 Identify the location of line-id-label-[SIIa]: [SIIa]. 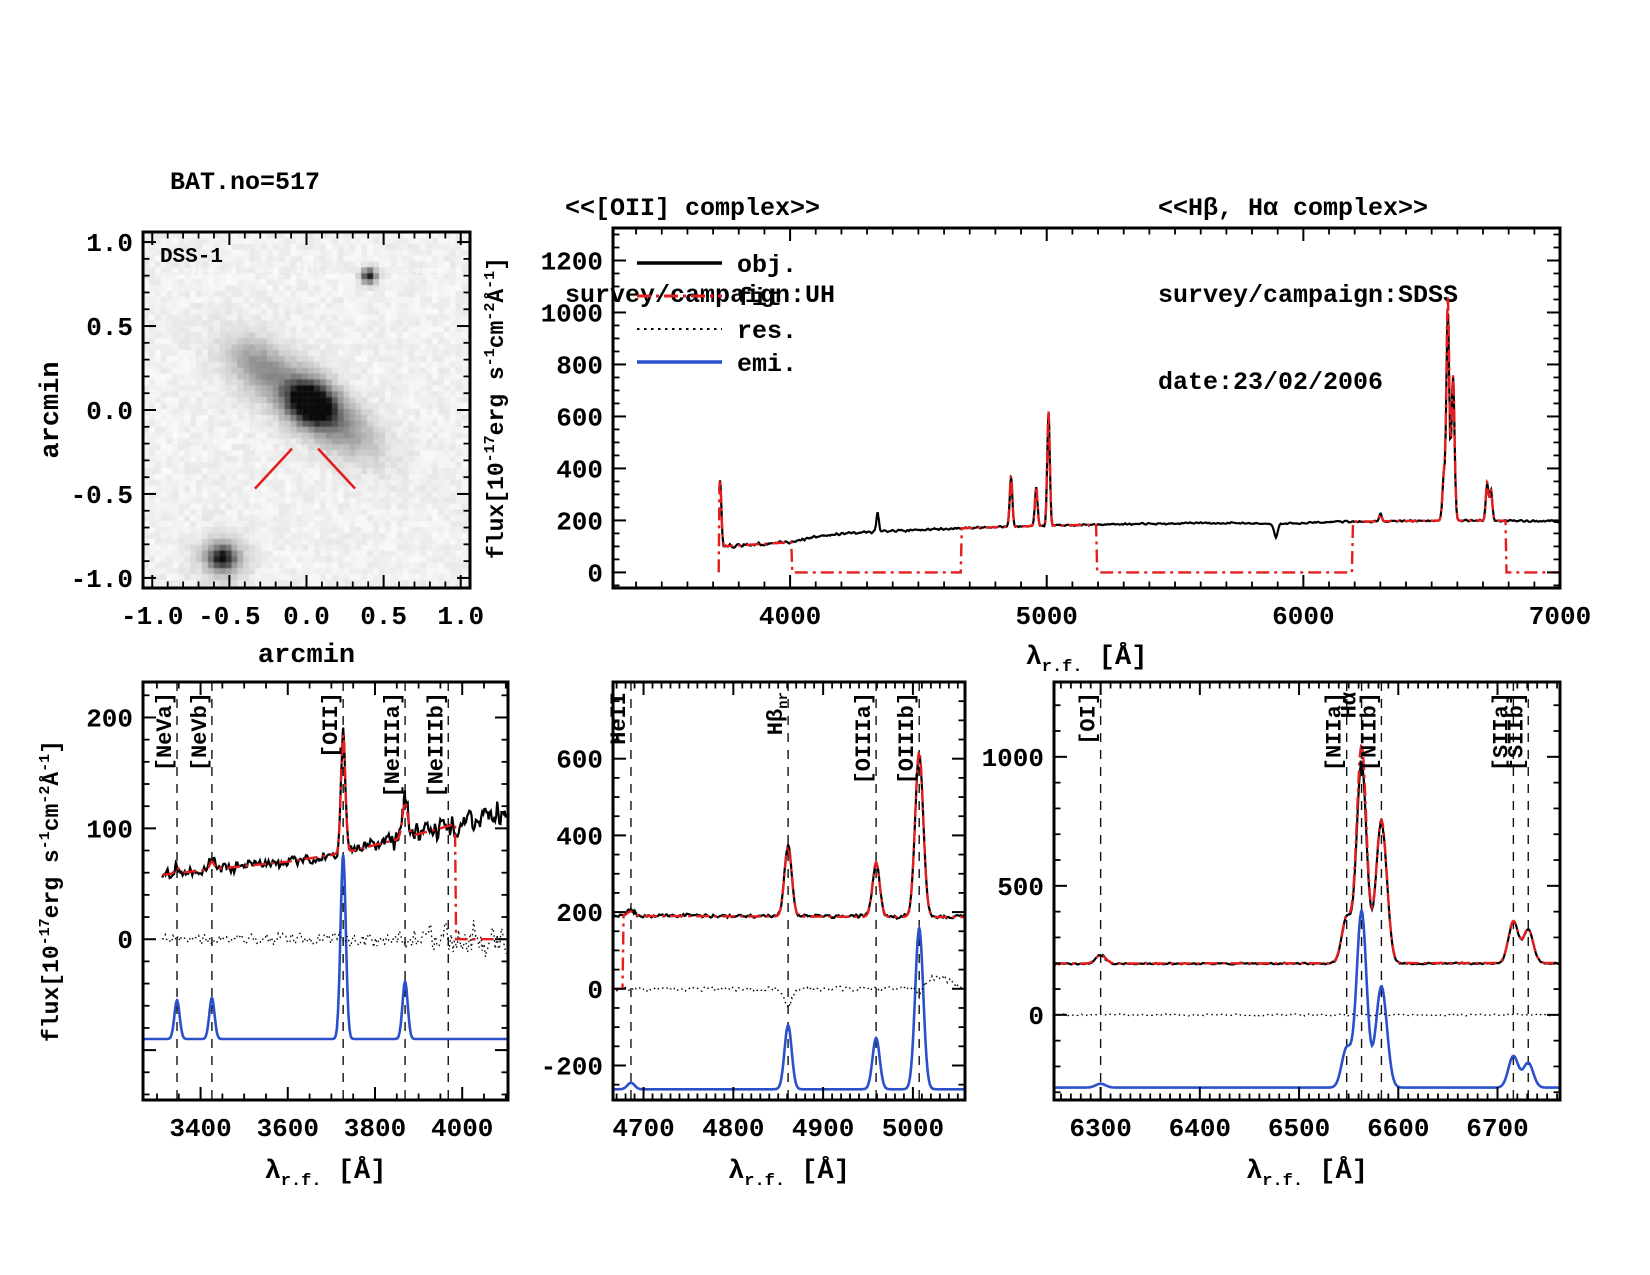
(1501, 731).